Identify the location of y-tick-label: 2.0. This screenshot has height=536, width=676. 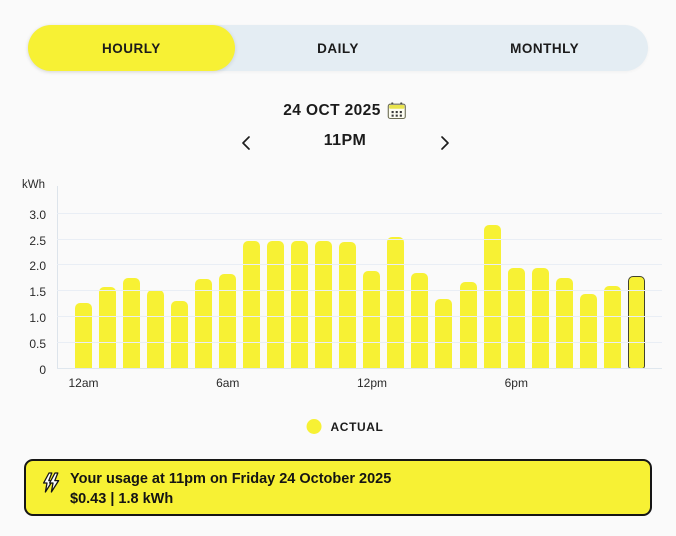
(37, 266).